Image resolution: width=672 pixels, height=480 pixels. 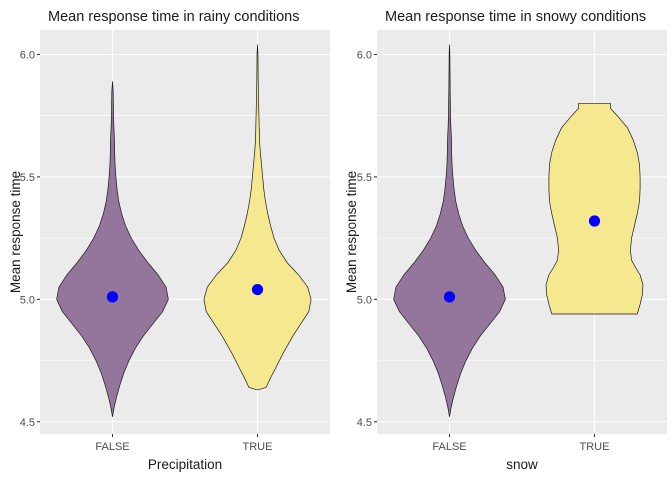 I want to click on rainy-y-tick-label: 6.0, so click(x=27, y=55).